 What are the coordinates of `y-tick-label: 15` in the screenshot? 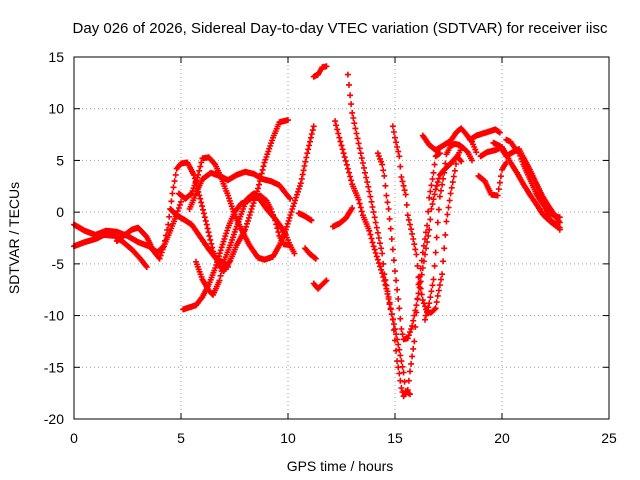 It's located at (56, 57).